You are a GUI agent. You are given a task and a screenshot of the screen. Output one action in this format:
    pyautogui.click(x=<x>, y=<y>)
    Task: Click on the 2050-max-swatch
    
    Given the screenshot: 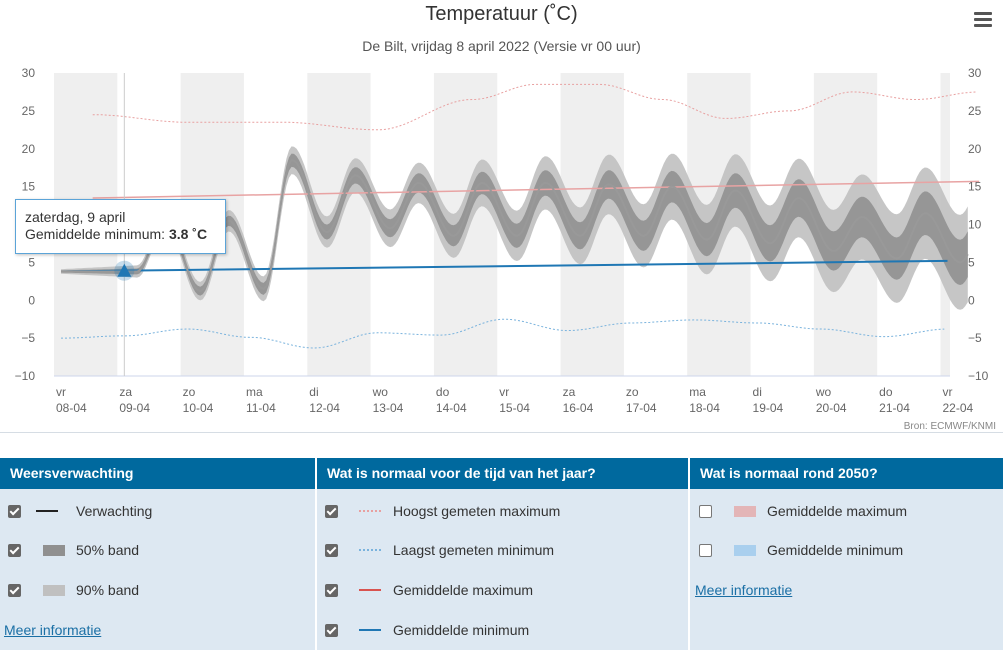 What is the action you would take?
    pyautogui.click(x=745, y=511)
    